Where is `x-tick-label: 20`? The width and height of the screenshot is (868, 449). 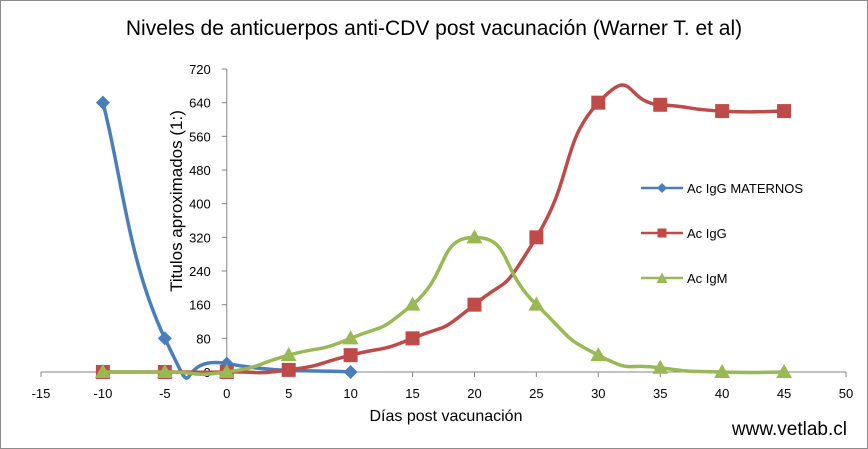
x-tick-label: 20 is located at coordinates (474, 393).